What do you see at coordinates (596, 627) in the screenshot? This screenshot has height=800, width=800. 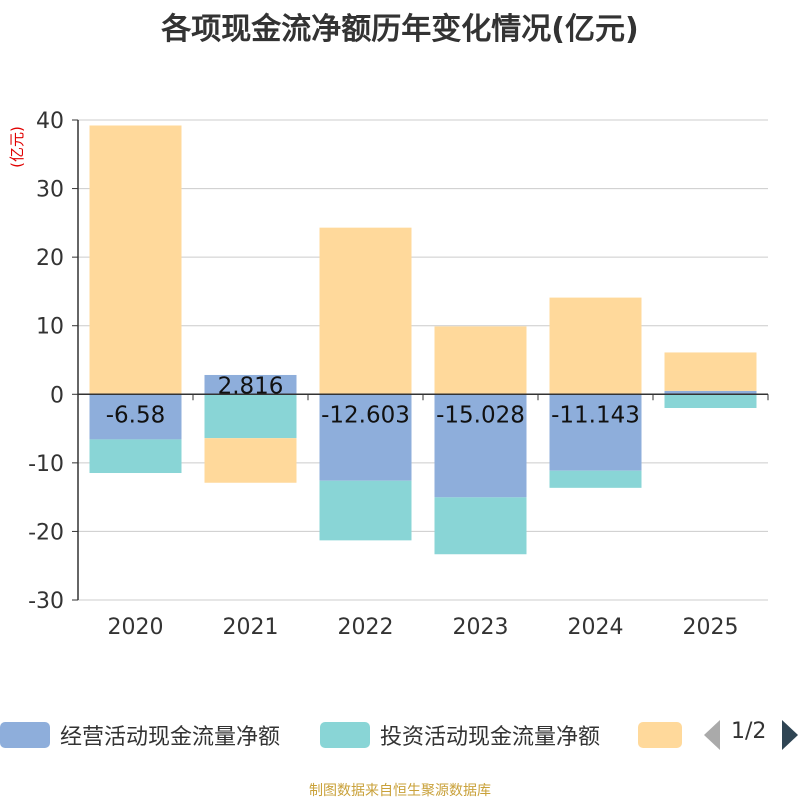 I see `x-tick-label: 2024` at bounding box center [596, 627].